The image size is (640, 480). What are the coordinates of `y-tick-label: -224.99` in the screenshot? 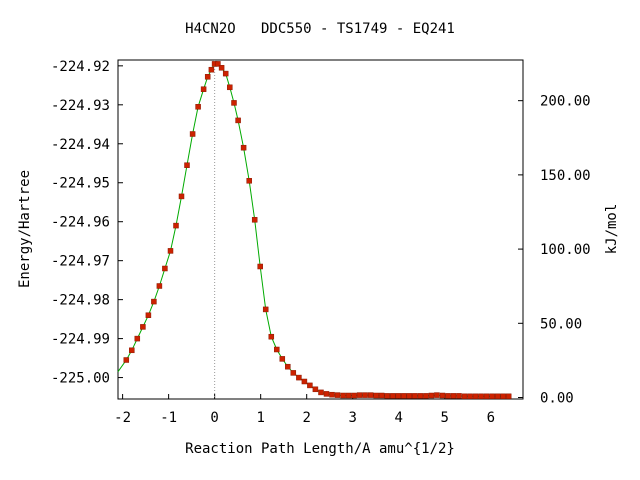 It's located at (80, 340).